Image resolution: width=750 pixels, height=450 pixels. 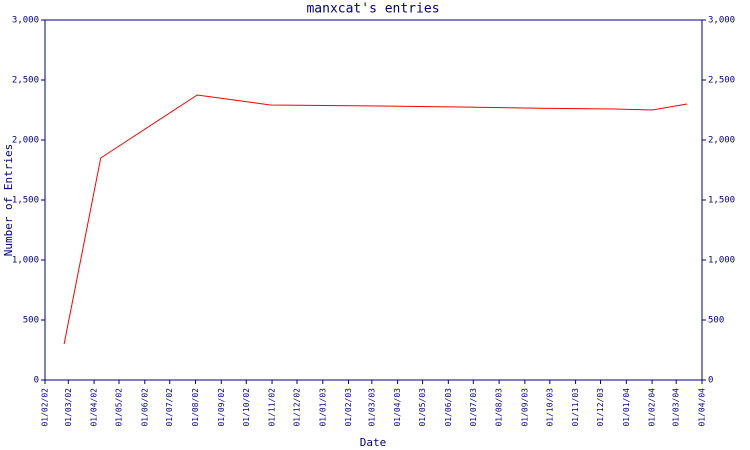 What do you see at coordinates (721, 141) in the screenshot?
I see `y2-tick-label: 2,000` at bounding box center [721, 141].